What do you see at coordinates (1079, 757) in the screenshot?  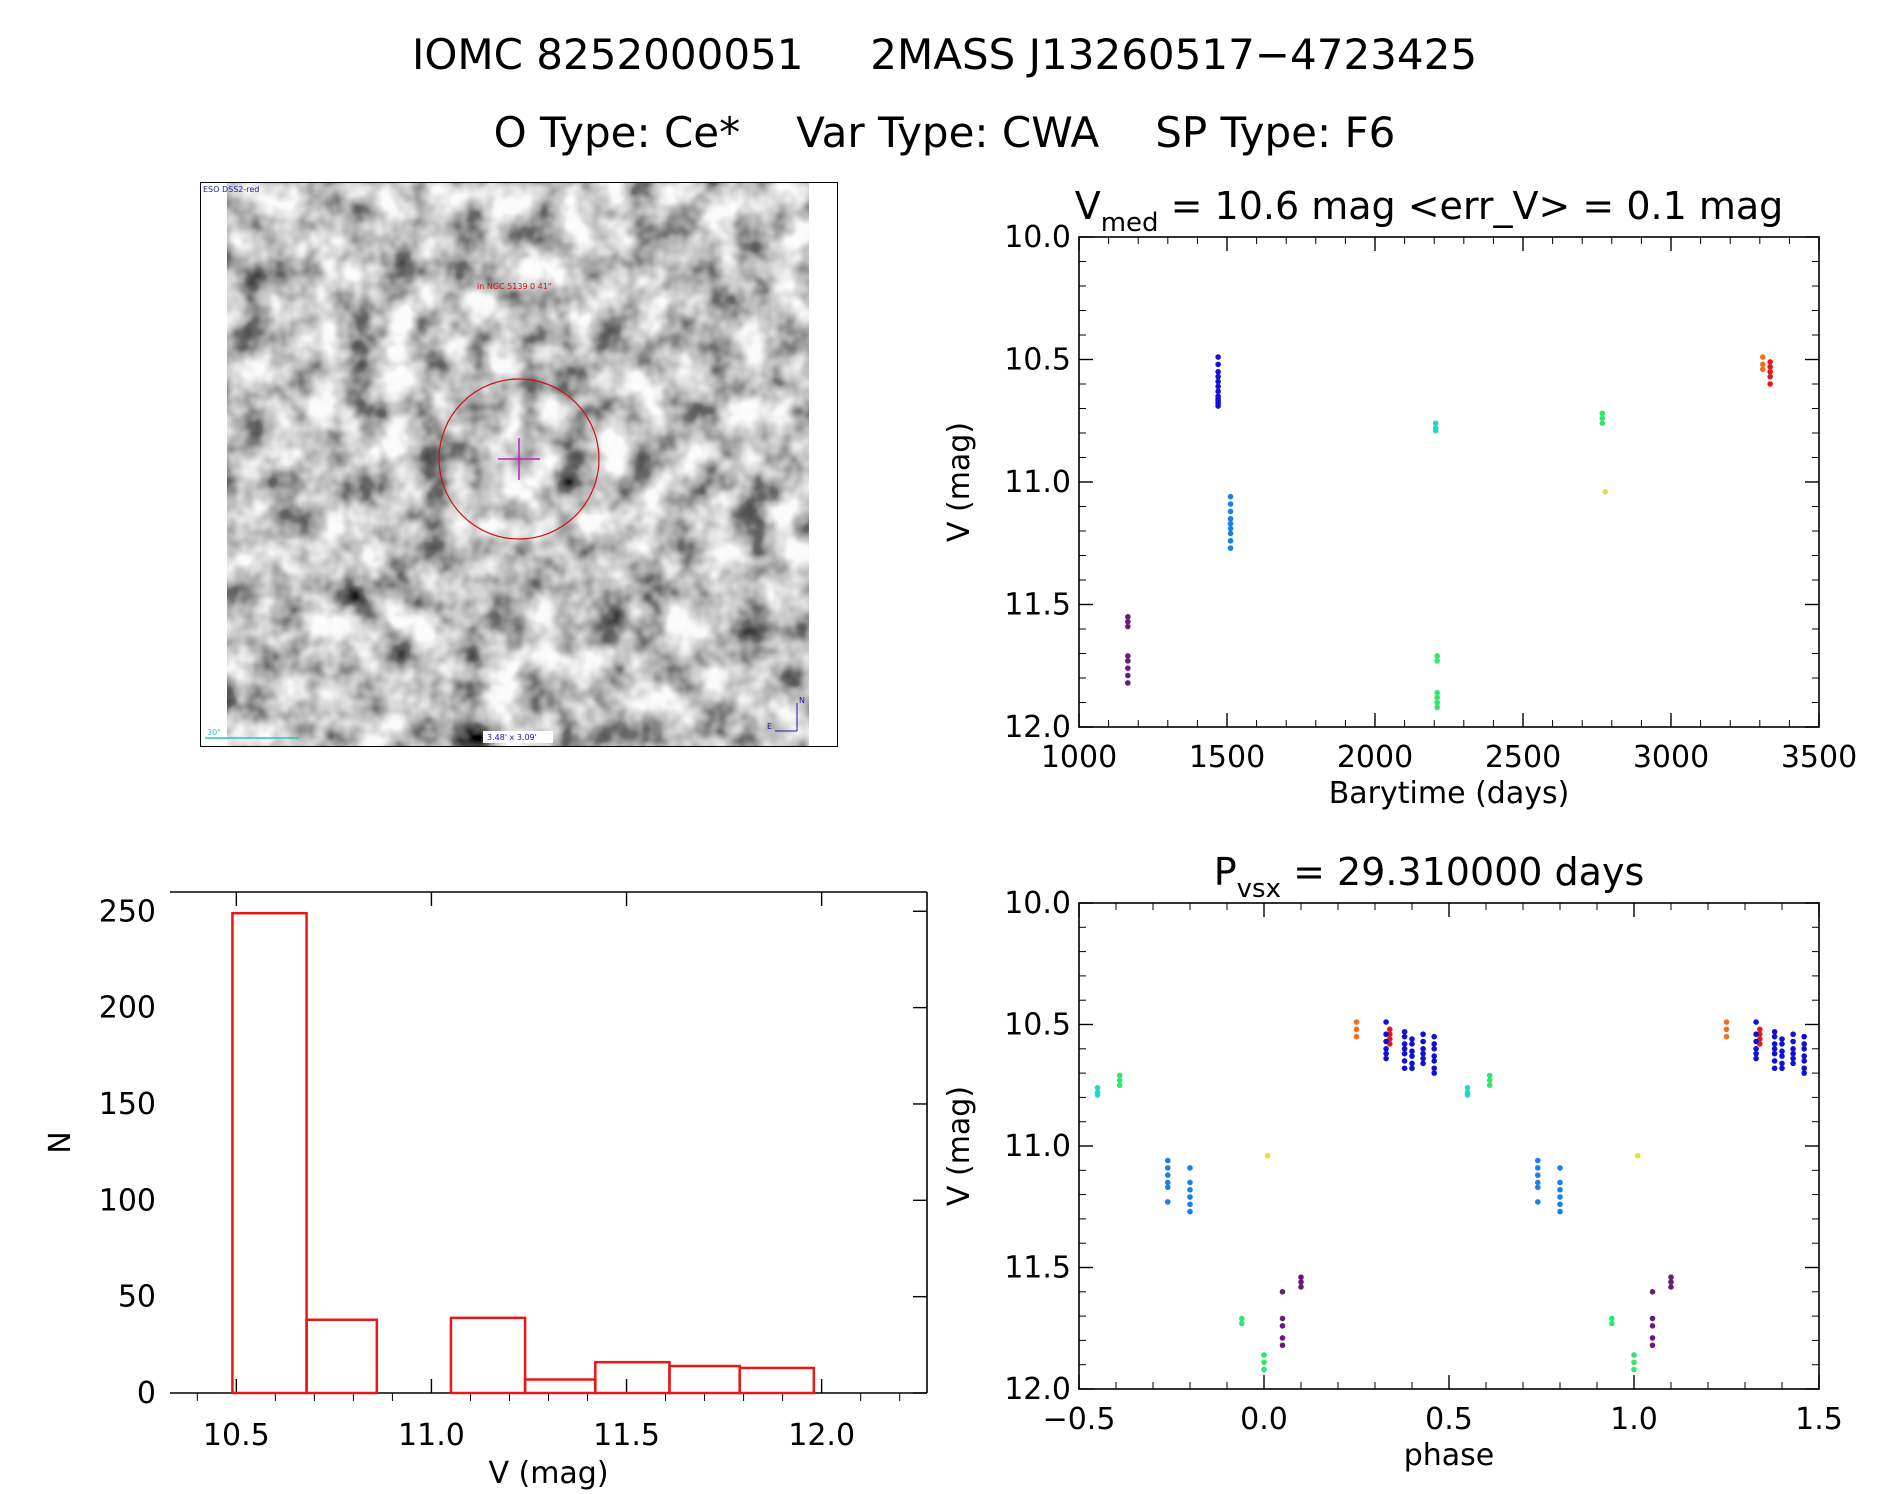 I see `x-tick-label: 1000` at bounding box center [1079, 757].